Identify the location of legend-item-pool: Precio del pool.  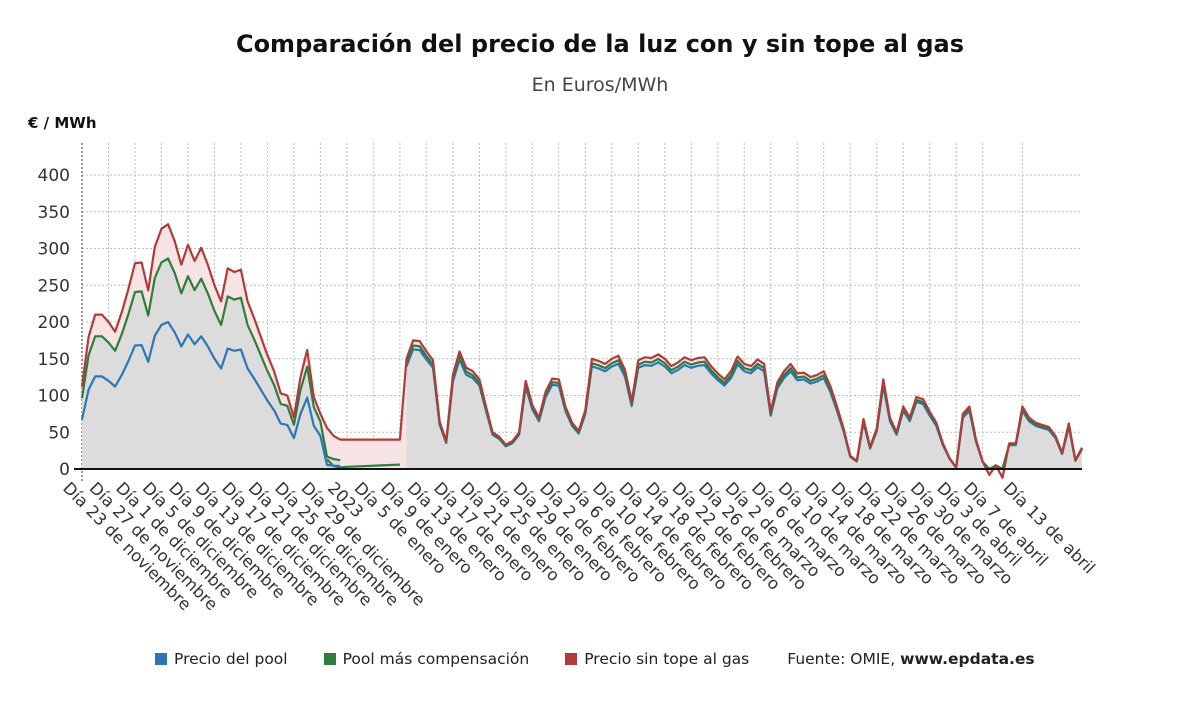
(221, 659).